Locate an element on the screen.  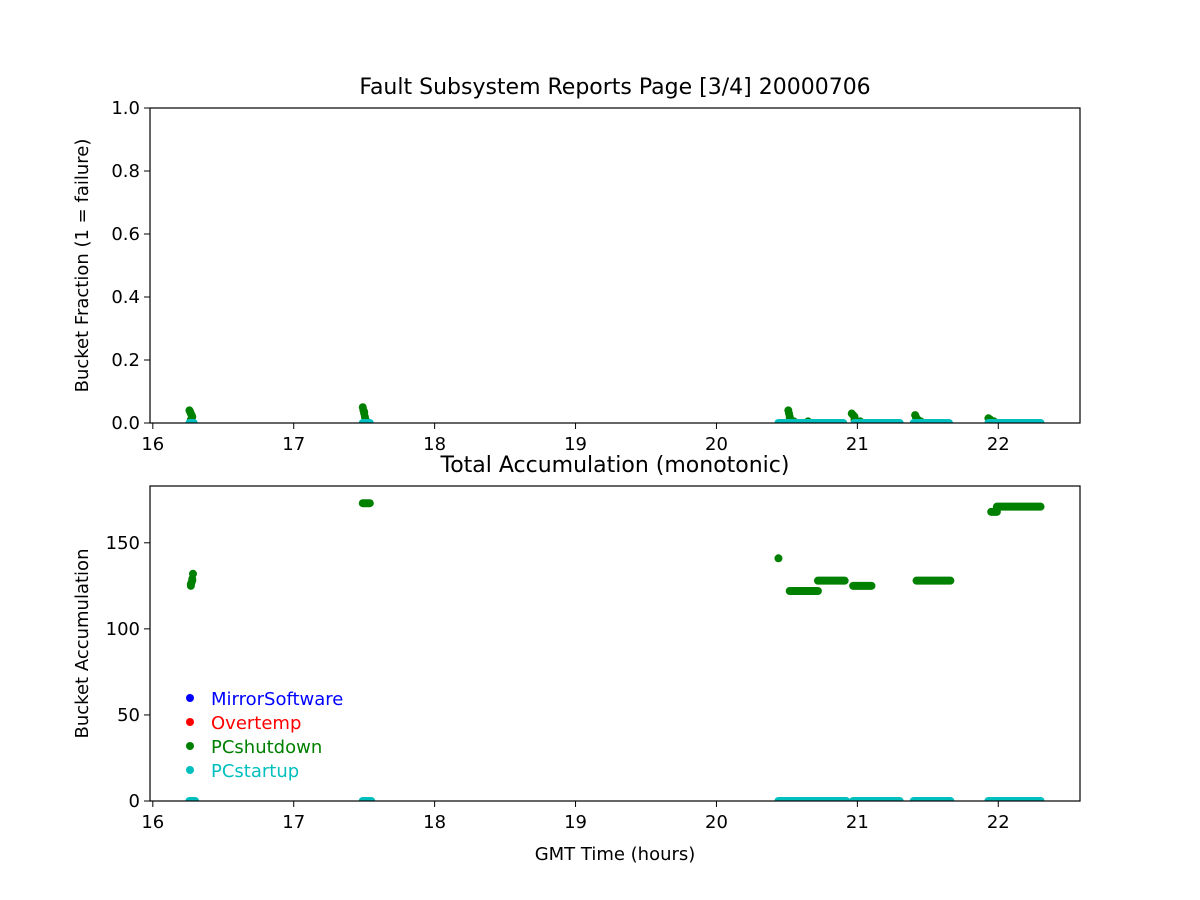
y-tick-label: 0.6 is located at coordinates (125, 234).